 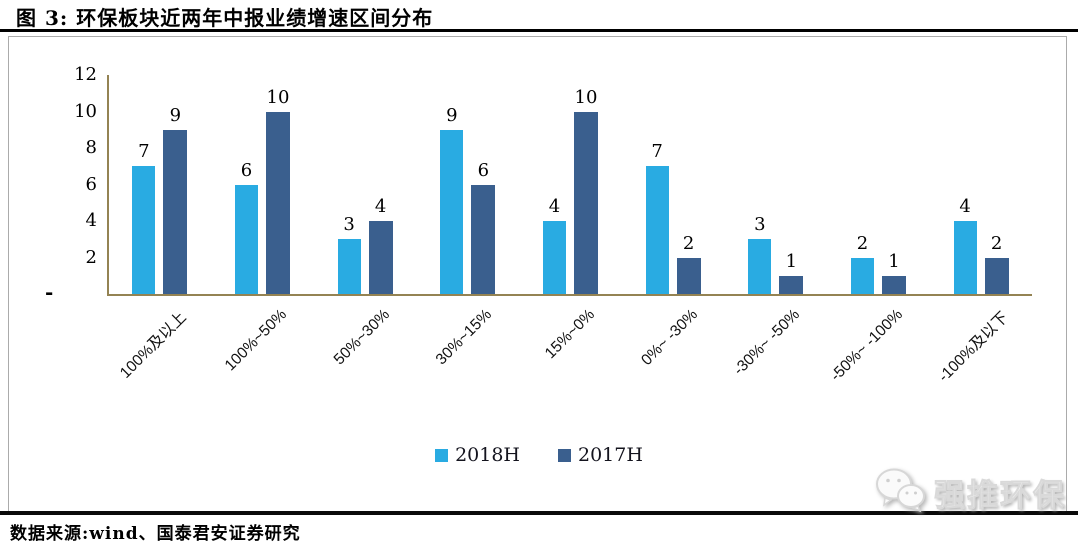 What do you see at coordinates (91, 147) in the screenshot?
I see `y-axis-tick-label: 8` at bounding box center [91, 147].